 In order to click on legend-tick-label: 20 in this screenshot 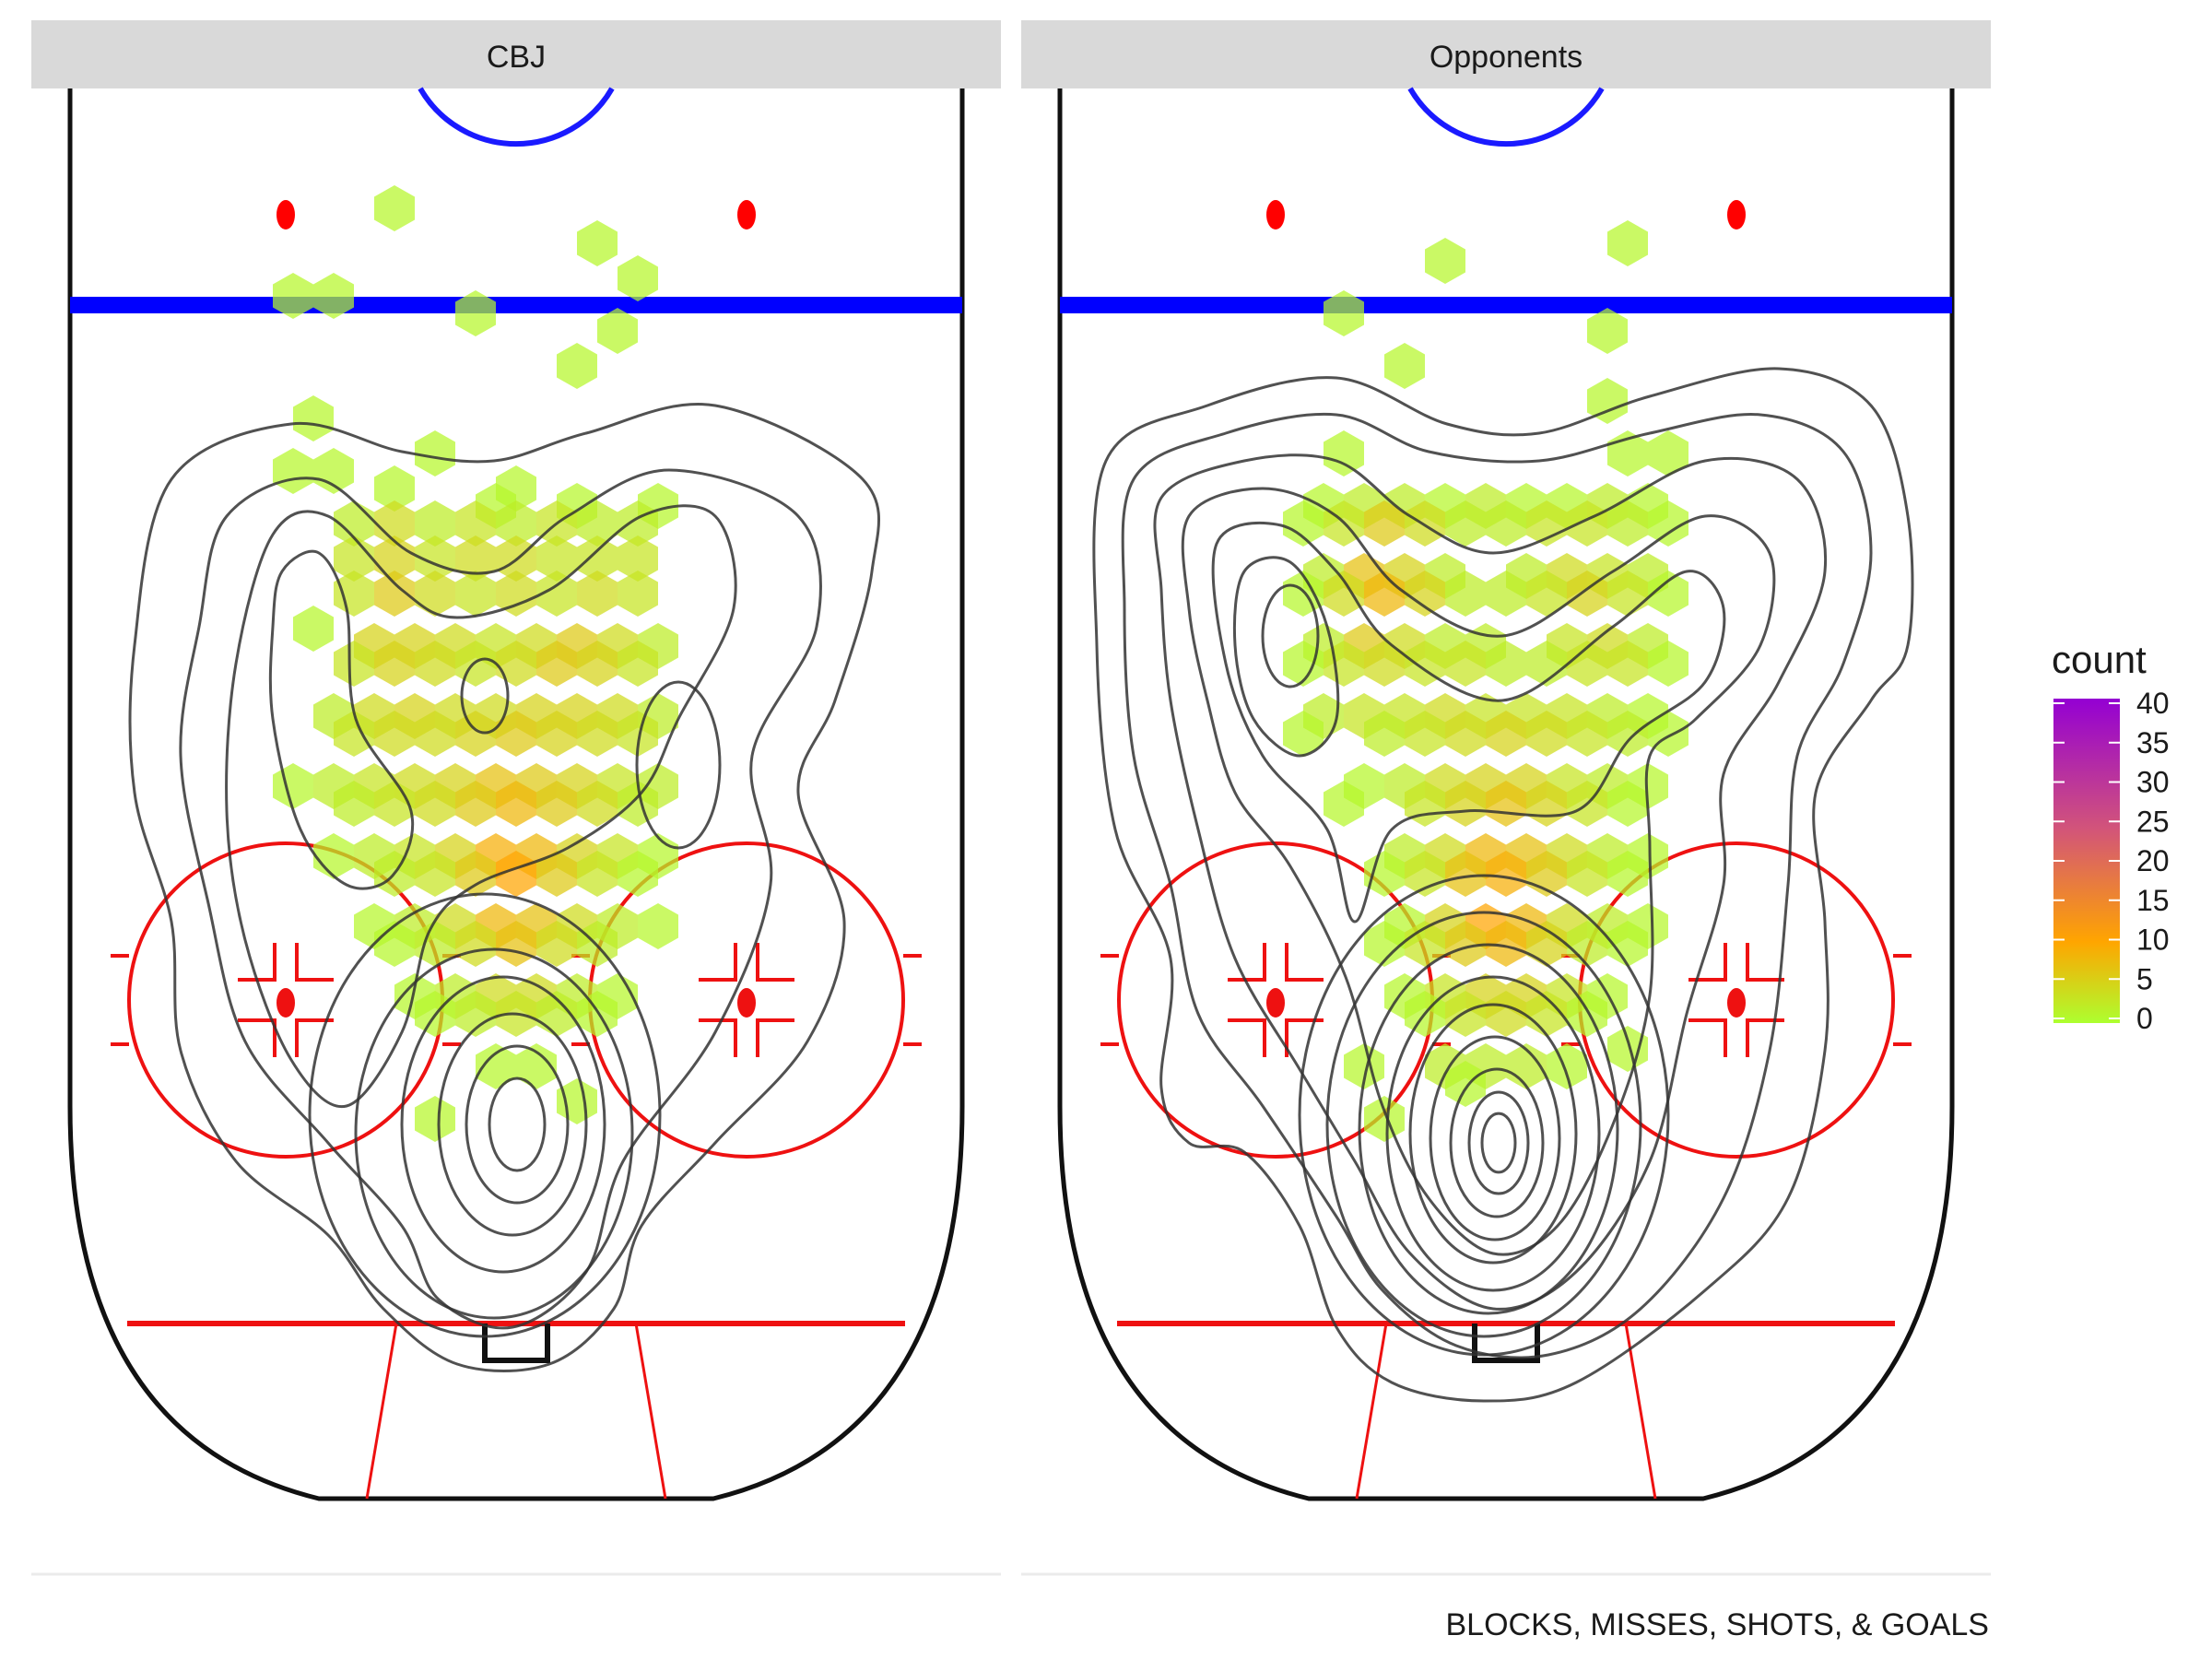, I will do `click(2153, 860)`.